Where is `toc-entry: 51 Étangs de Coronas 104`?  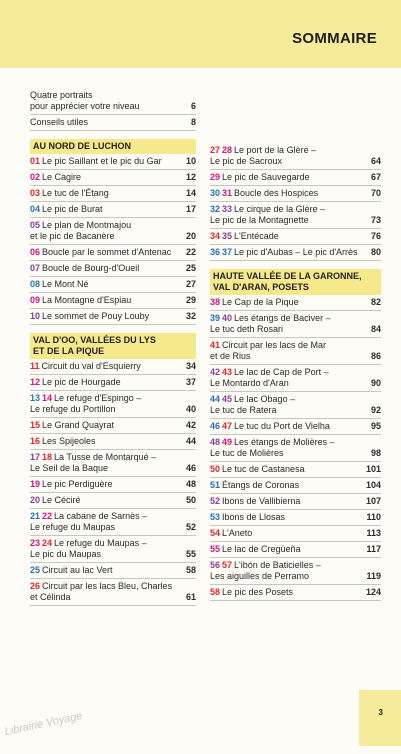
toc-entry: 51 Étangs de Coronas 104 is located at coordinates (295, 486).